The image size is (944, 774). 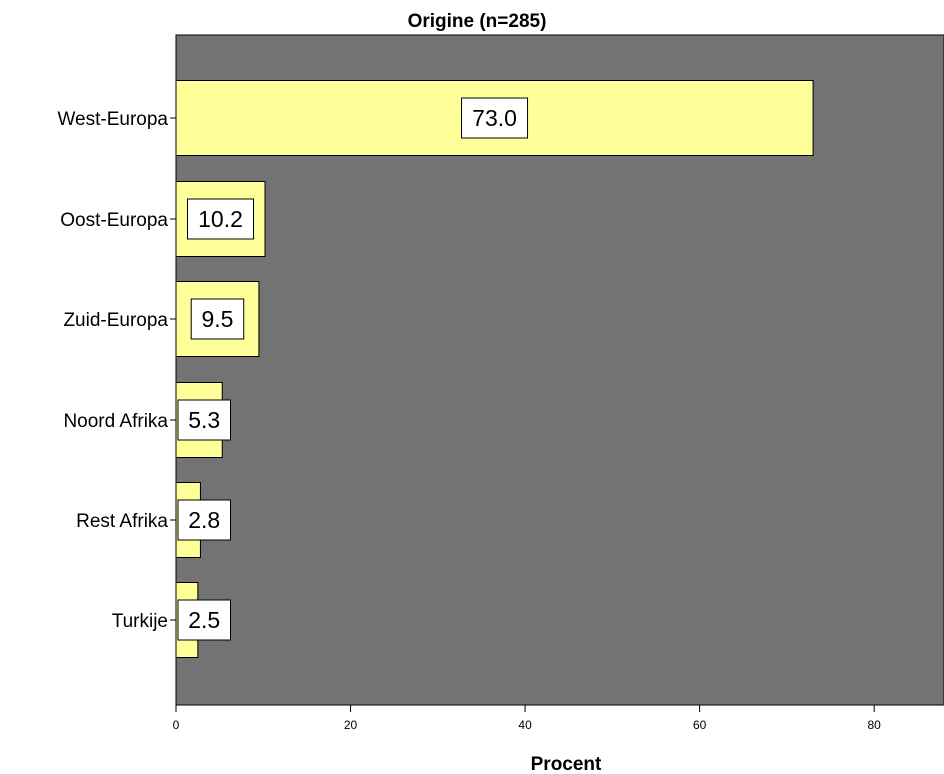 I want to click on data-label: 5.3, so click(x=204, y=420).